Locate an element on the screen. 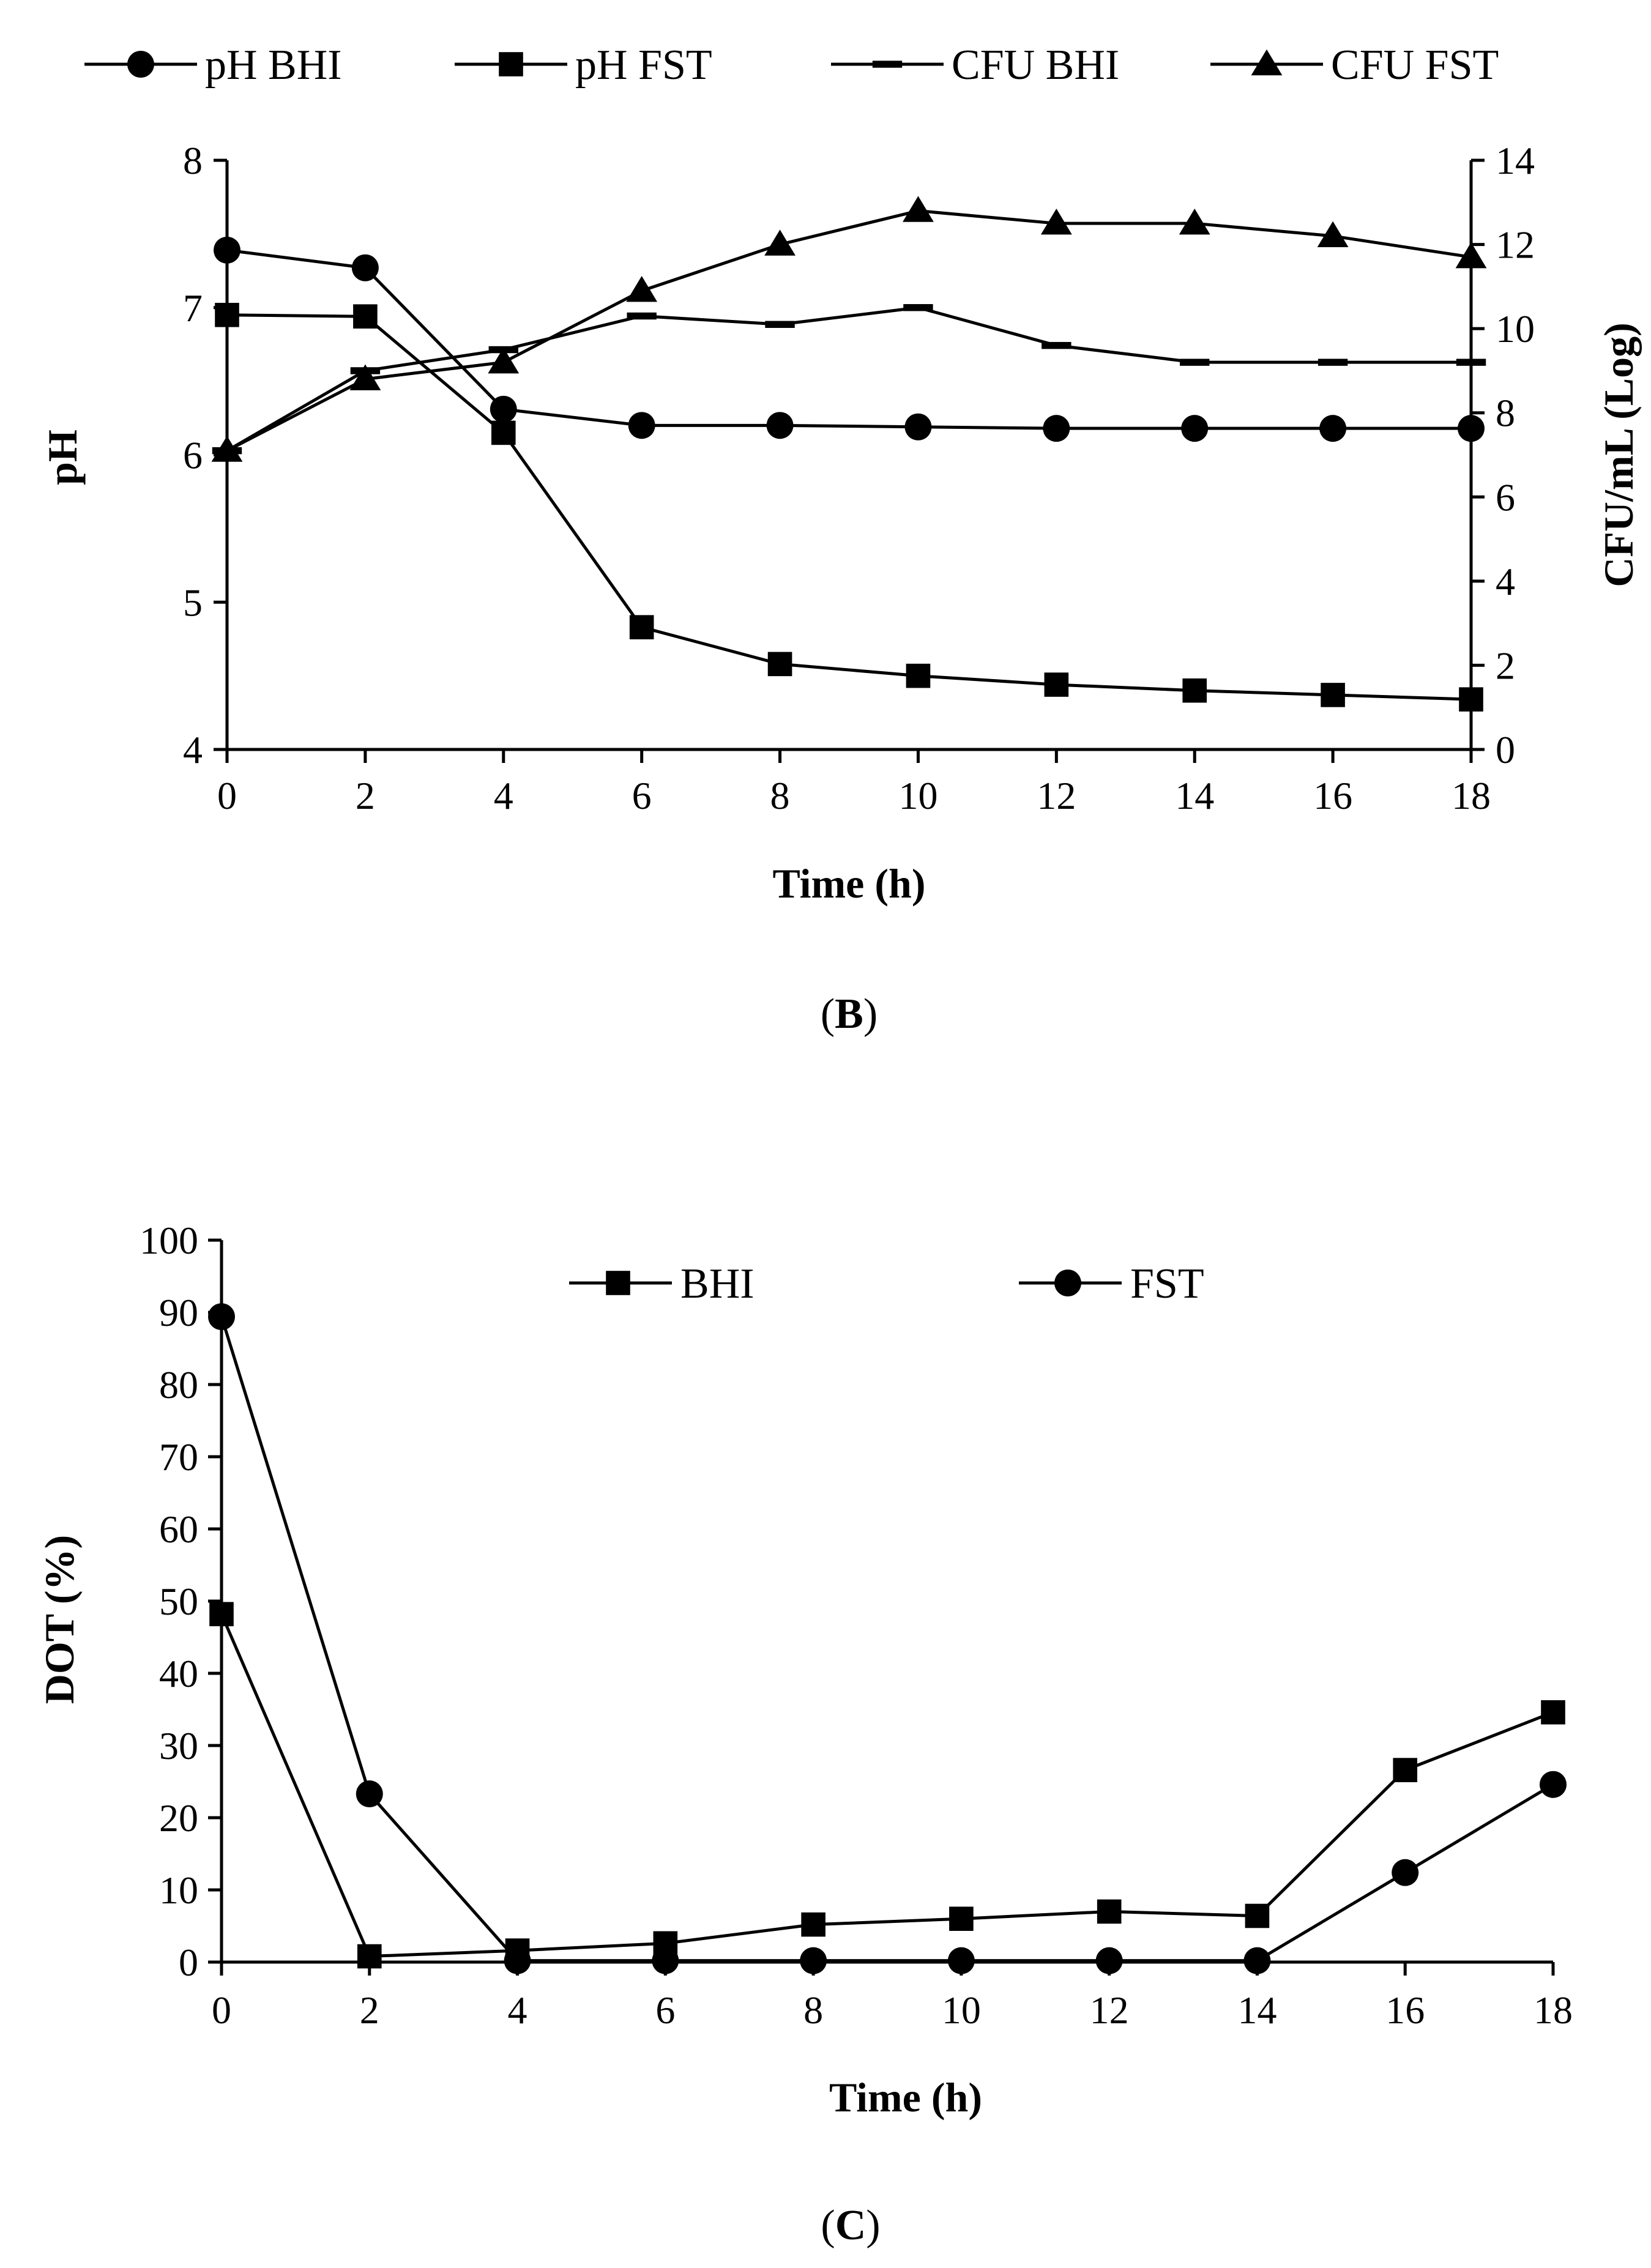  y-tick-label: 8 is located at coordinates (193, 161).